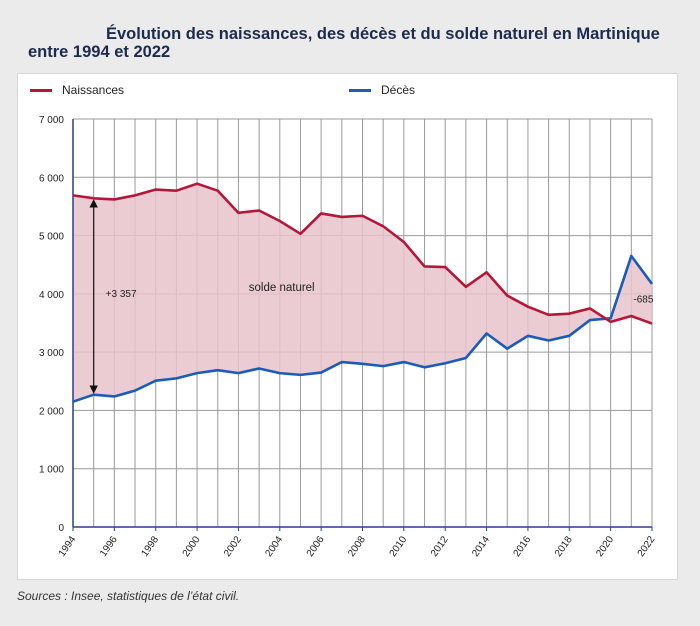  I want to click on x-tick-label: 2016, so click(523, 546).